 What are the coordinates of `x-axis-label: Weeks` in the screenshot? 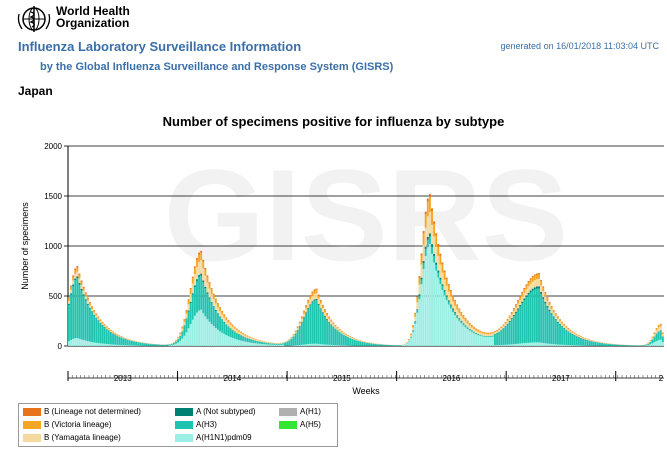 It's located at (366, 391).